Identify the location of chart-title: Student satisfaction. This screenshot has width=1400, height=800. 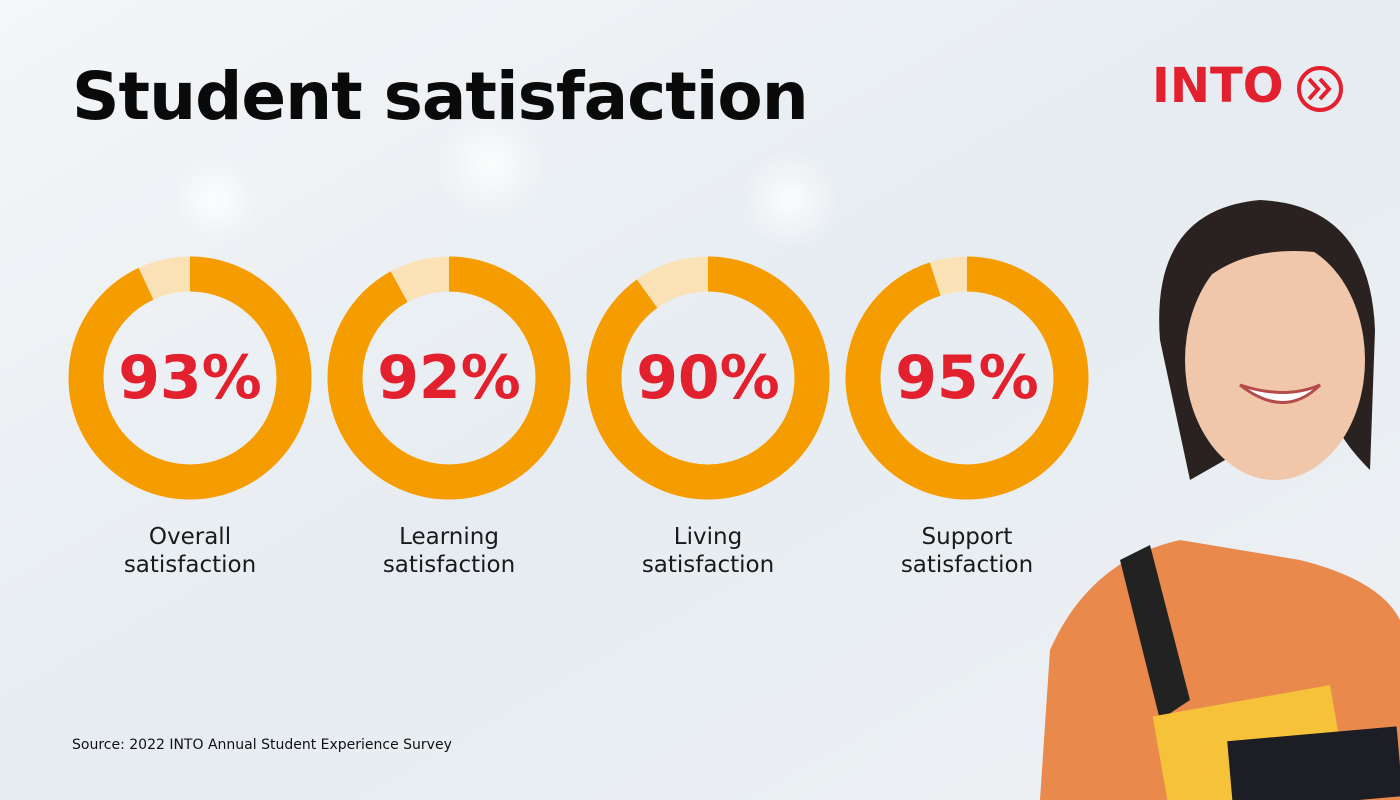
(440, 96).